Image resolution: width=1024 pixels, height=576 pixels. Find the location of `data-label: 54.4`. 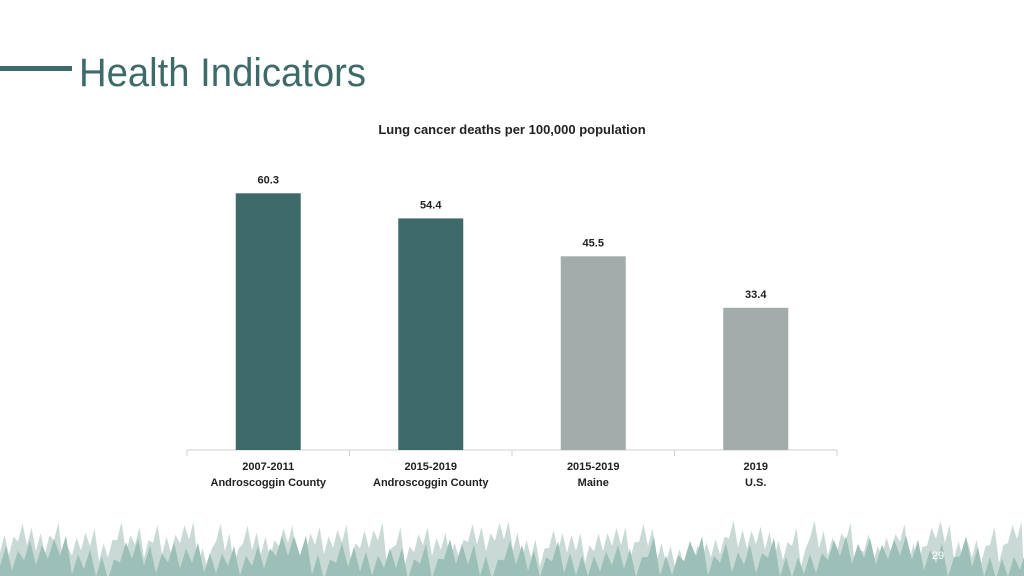

data-label: 54.4 is located at coordinates (431, 205).